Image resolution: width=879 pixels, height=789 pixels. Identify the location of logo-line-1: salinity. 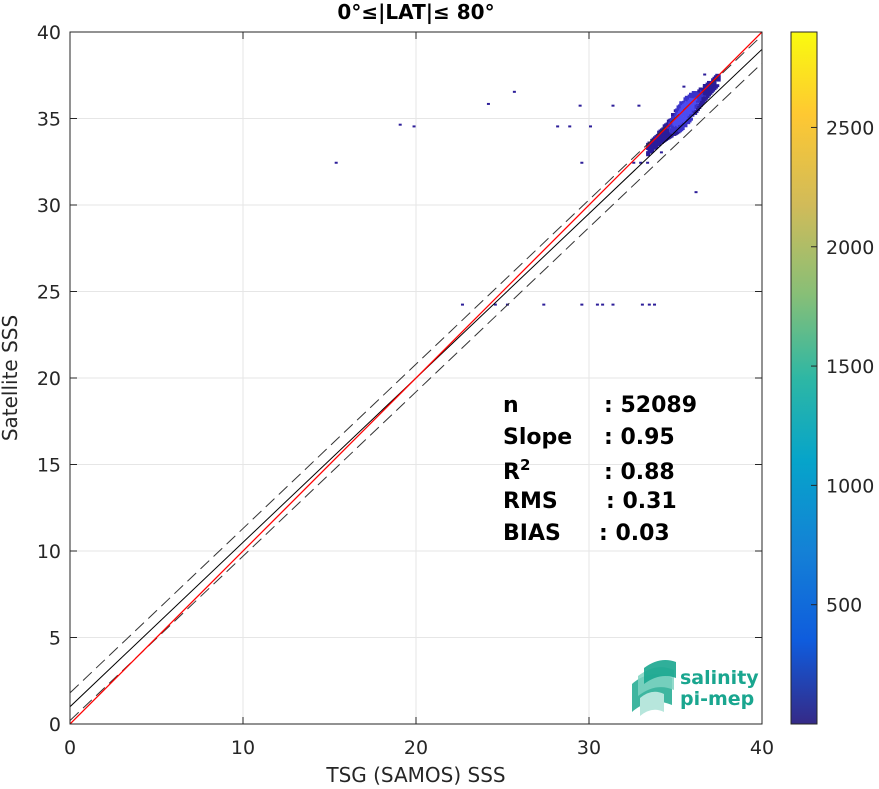
(719, 678).